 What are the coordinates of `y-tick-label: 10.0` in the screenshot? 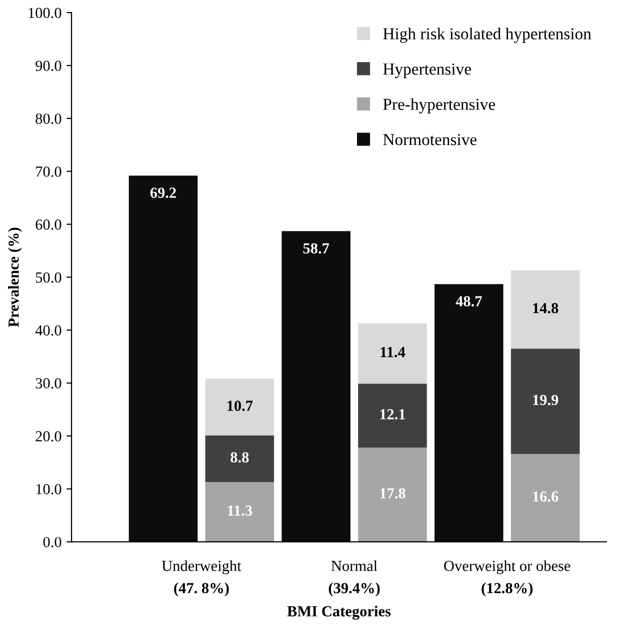 It's located at (49, 489).